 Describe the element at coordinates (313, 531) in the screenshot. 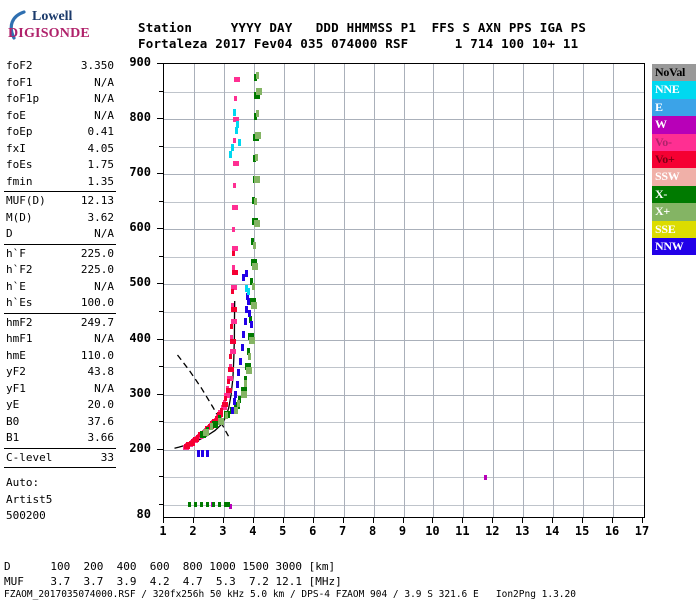

I see `x-axis-tick-label: 6` at that location.